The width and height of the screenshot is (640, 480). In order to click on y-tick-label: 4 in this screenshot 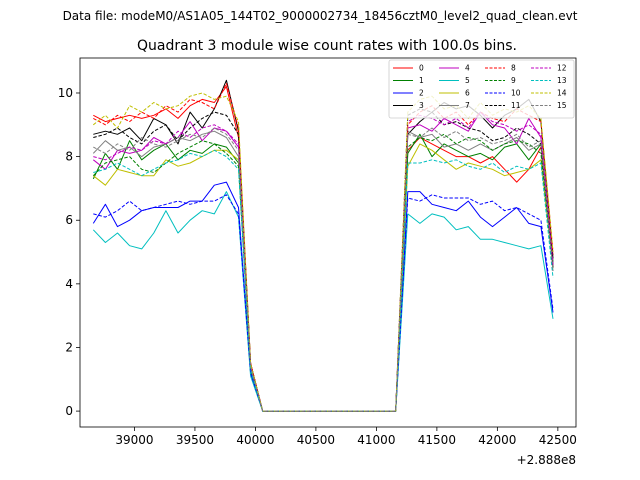, I will do `click(69, 284)`.